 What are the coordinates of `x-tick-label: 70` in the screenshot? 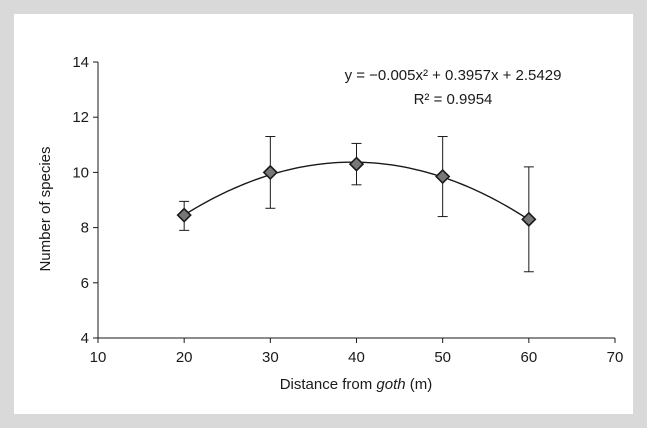 It's located at (615, 357).